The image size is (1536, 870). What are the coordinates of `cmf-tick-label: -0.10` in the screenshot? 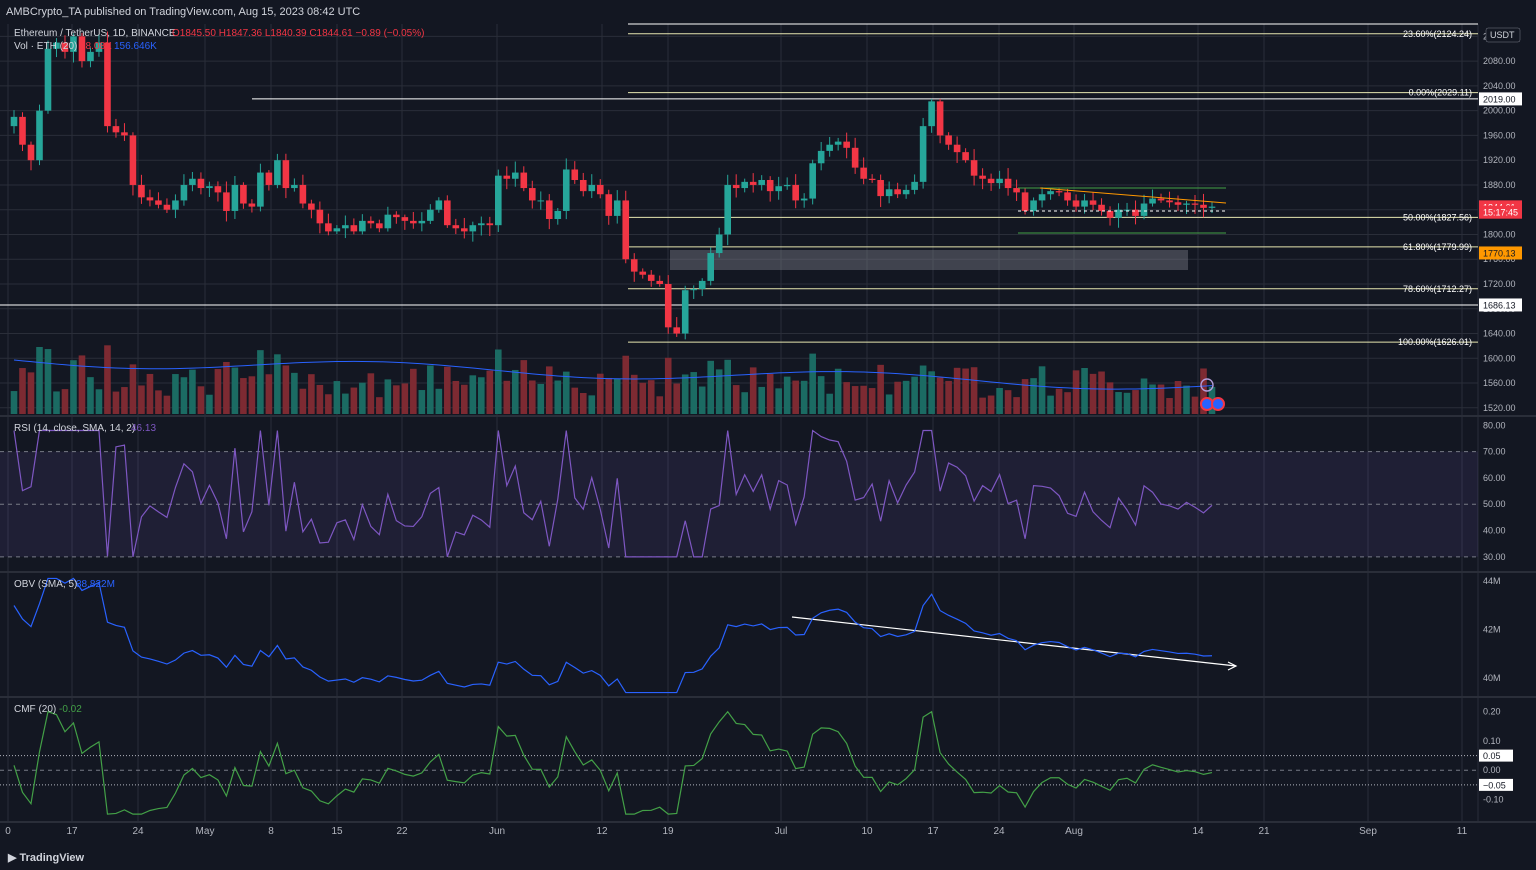 It's located at (1493, 800).